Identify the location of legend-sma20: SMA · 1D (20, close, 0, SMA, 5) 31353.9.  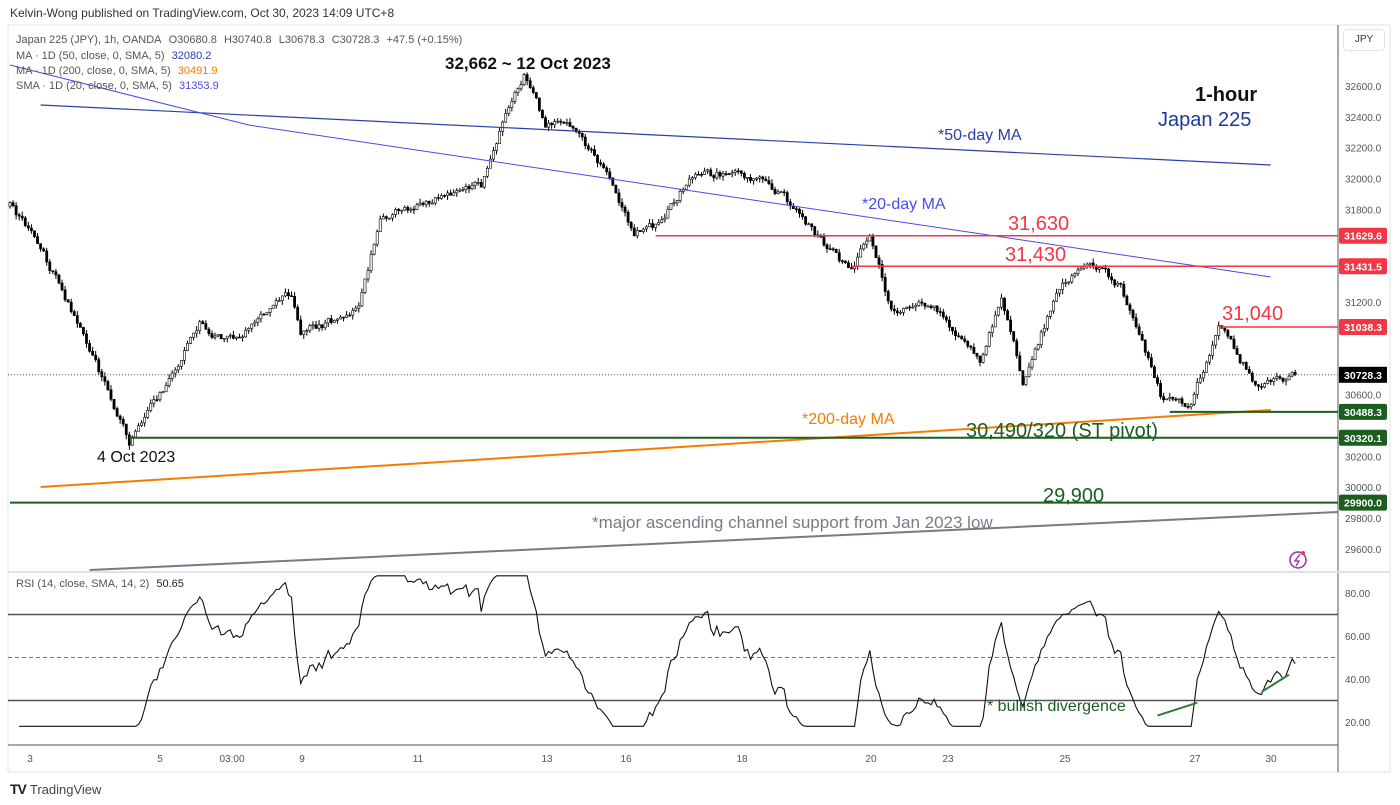
(119, 86).